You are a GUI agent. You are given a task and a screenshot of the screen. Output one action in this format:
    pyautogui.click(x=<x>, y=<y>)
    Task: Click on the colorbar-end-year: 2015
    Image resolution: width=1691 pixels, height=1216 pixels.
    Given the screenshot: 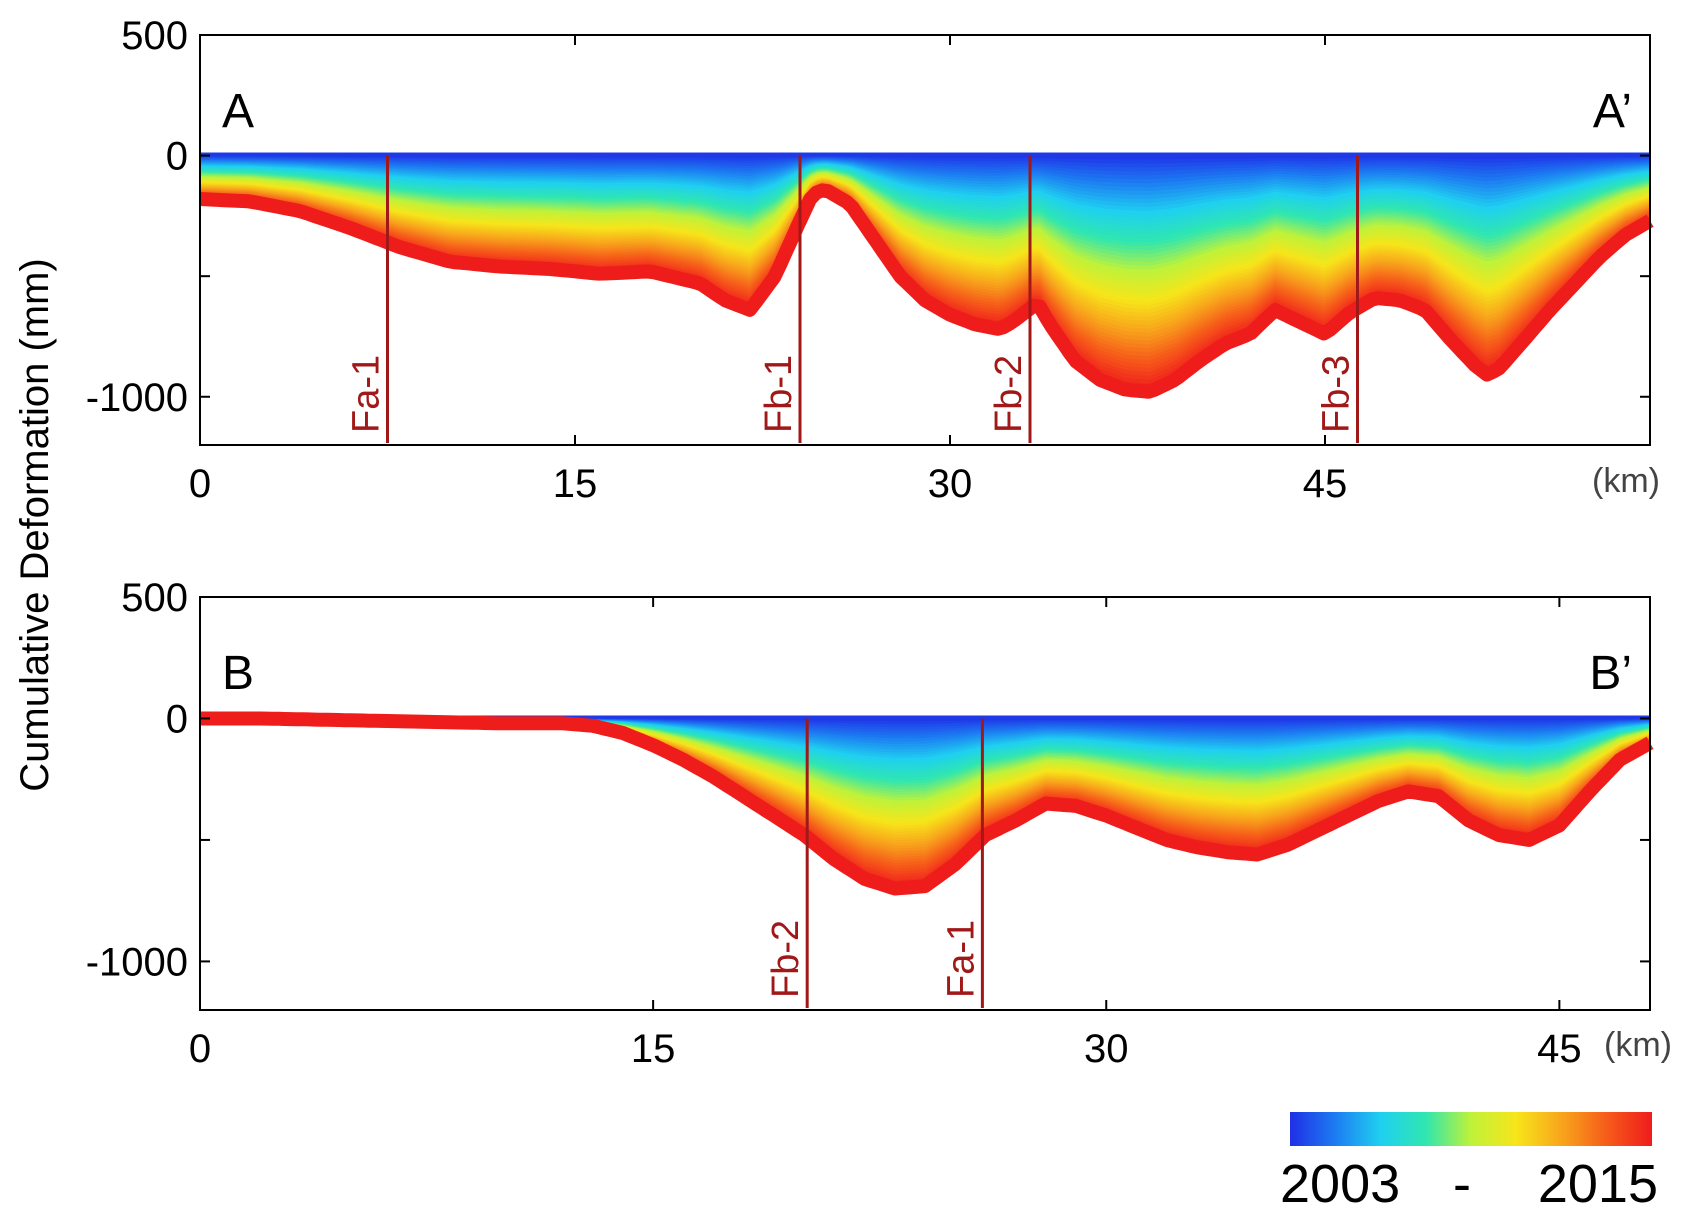 What is the action you would take?
    pyautogui.click(x=1598, y=1184)
    